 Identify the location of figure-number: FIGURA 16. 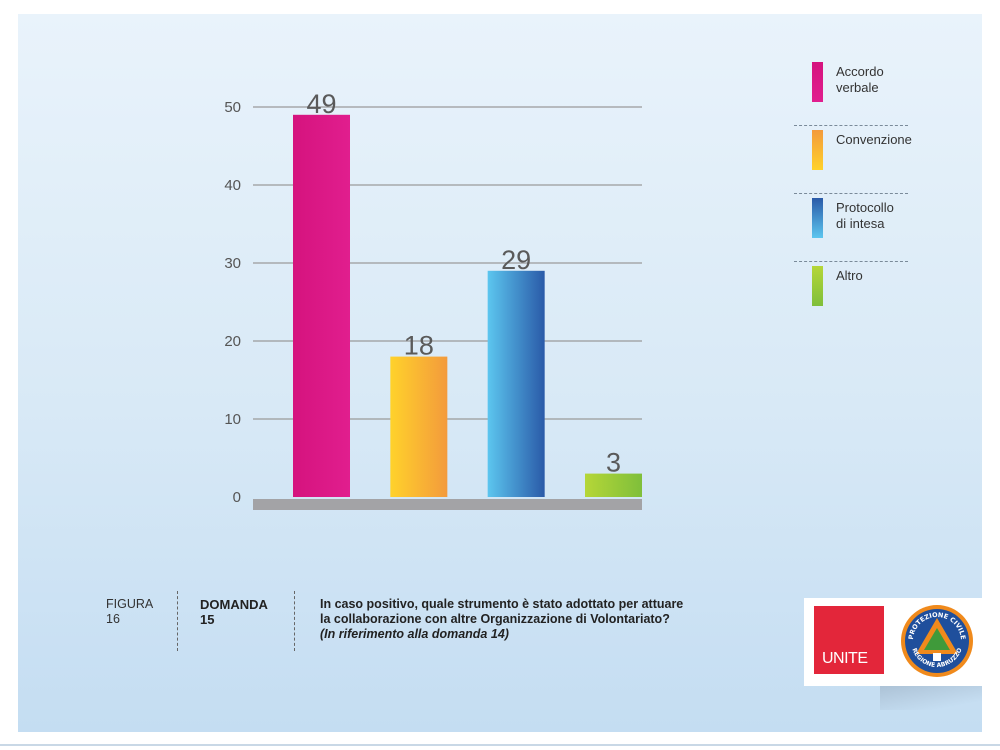
(130, 611).